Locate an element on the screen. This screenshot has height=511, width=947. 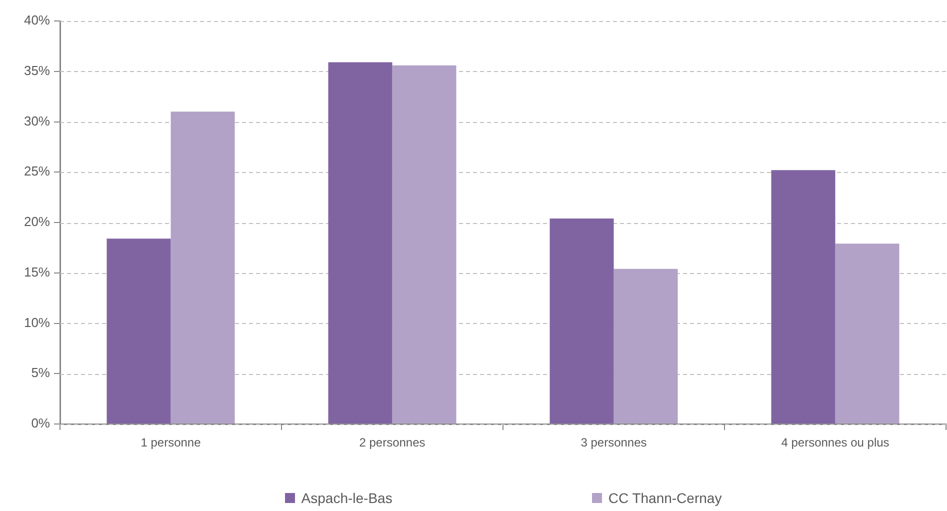
x-tick-label: 4 personnes ou plus is located at coordinates (835, 443).